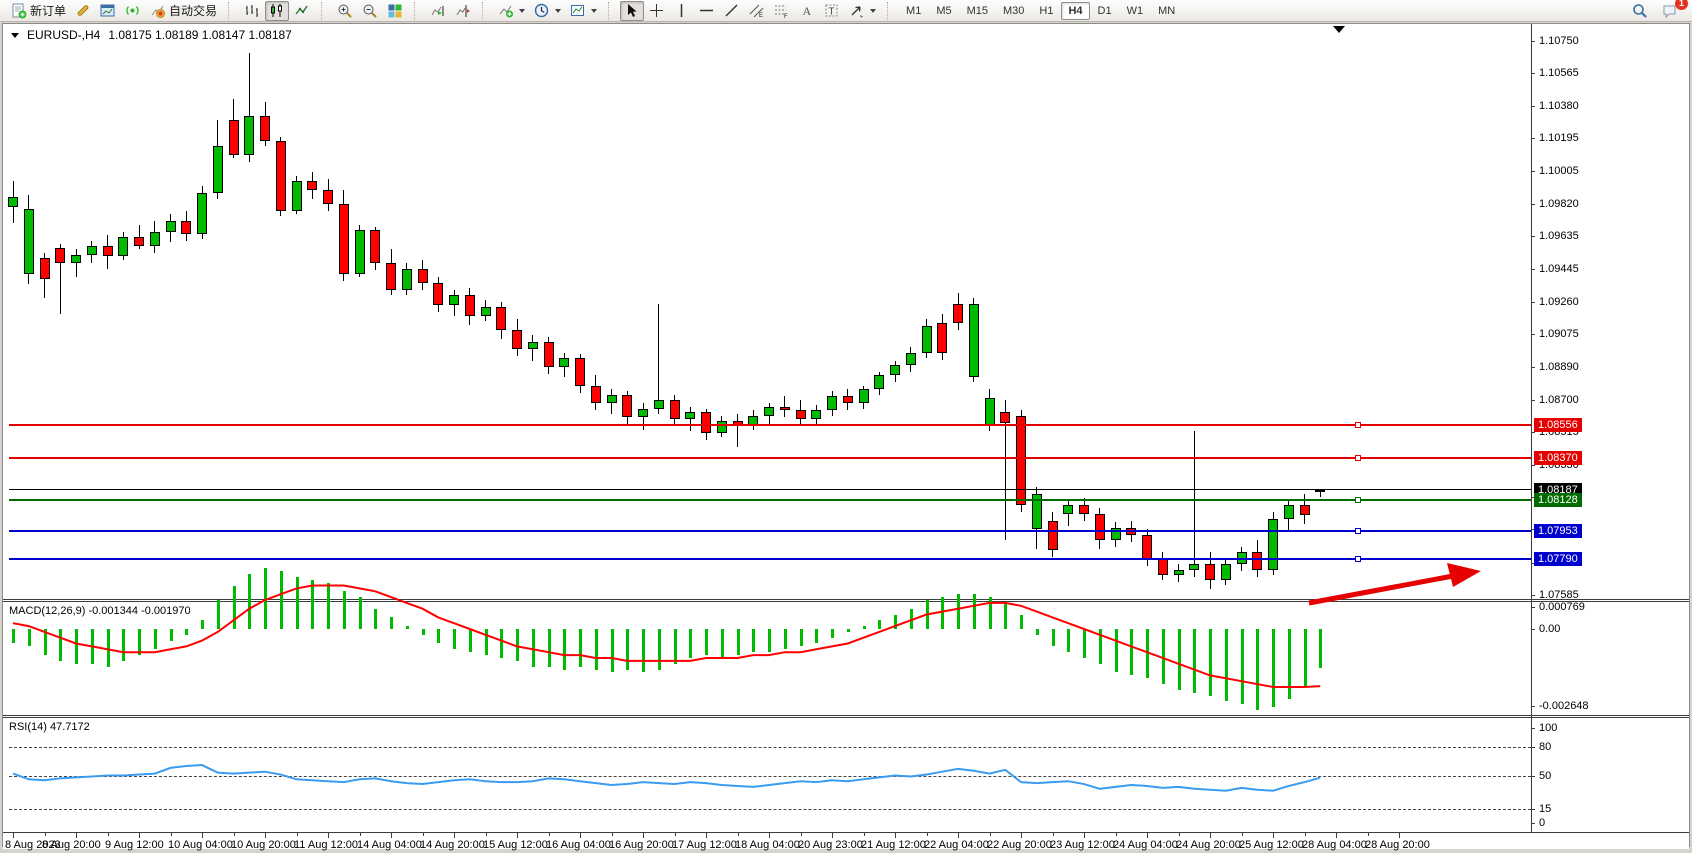 This screenshot has height=853, width=1692. Describe the element at coordinates (1075, 10) in the screenshot. I see `timeframe-h4-button: H4` at that location.